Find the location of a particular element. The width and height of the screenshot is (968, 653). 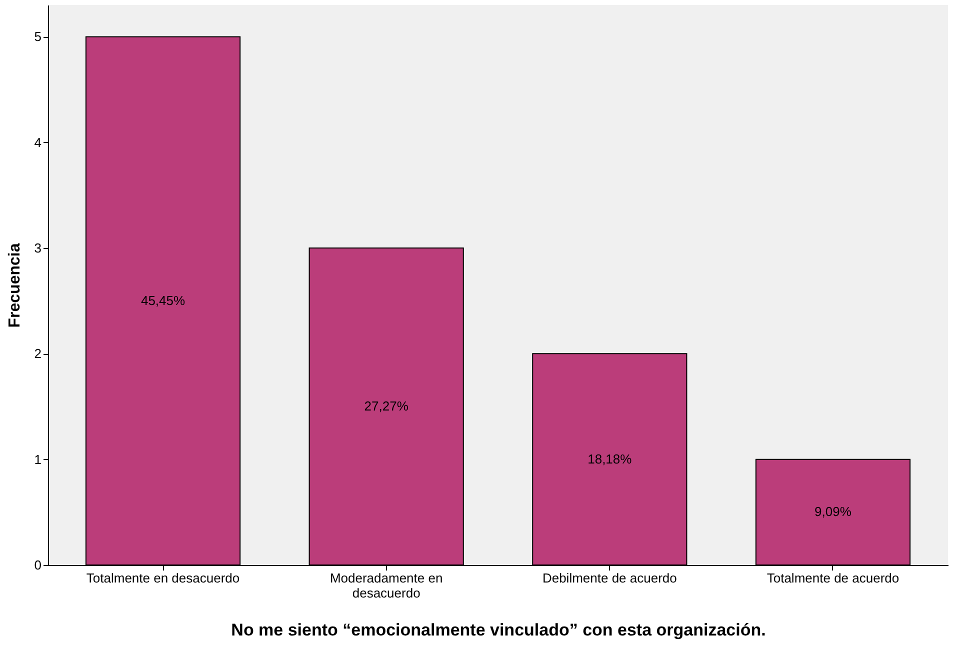

x-tick-label: Moderadamente en desacuerdo is located at coordinates (386, 585).